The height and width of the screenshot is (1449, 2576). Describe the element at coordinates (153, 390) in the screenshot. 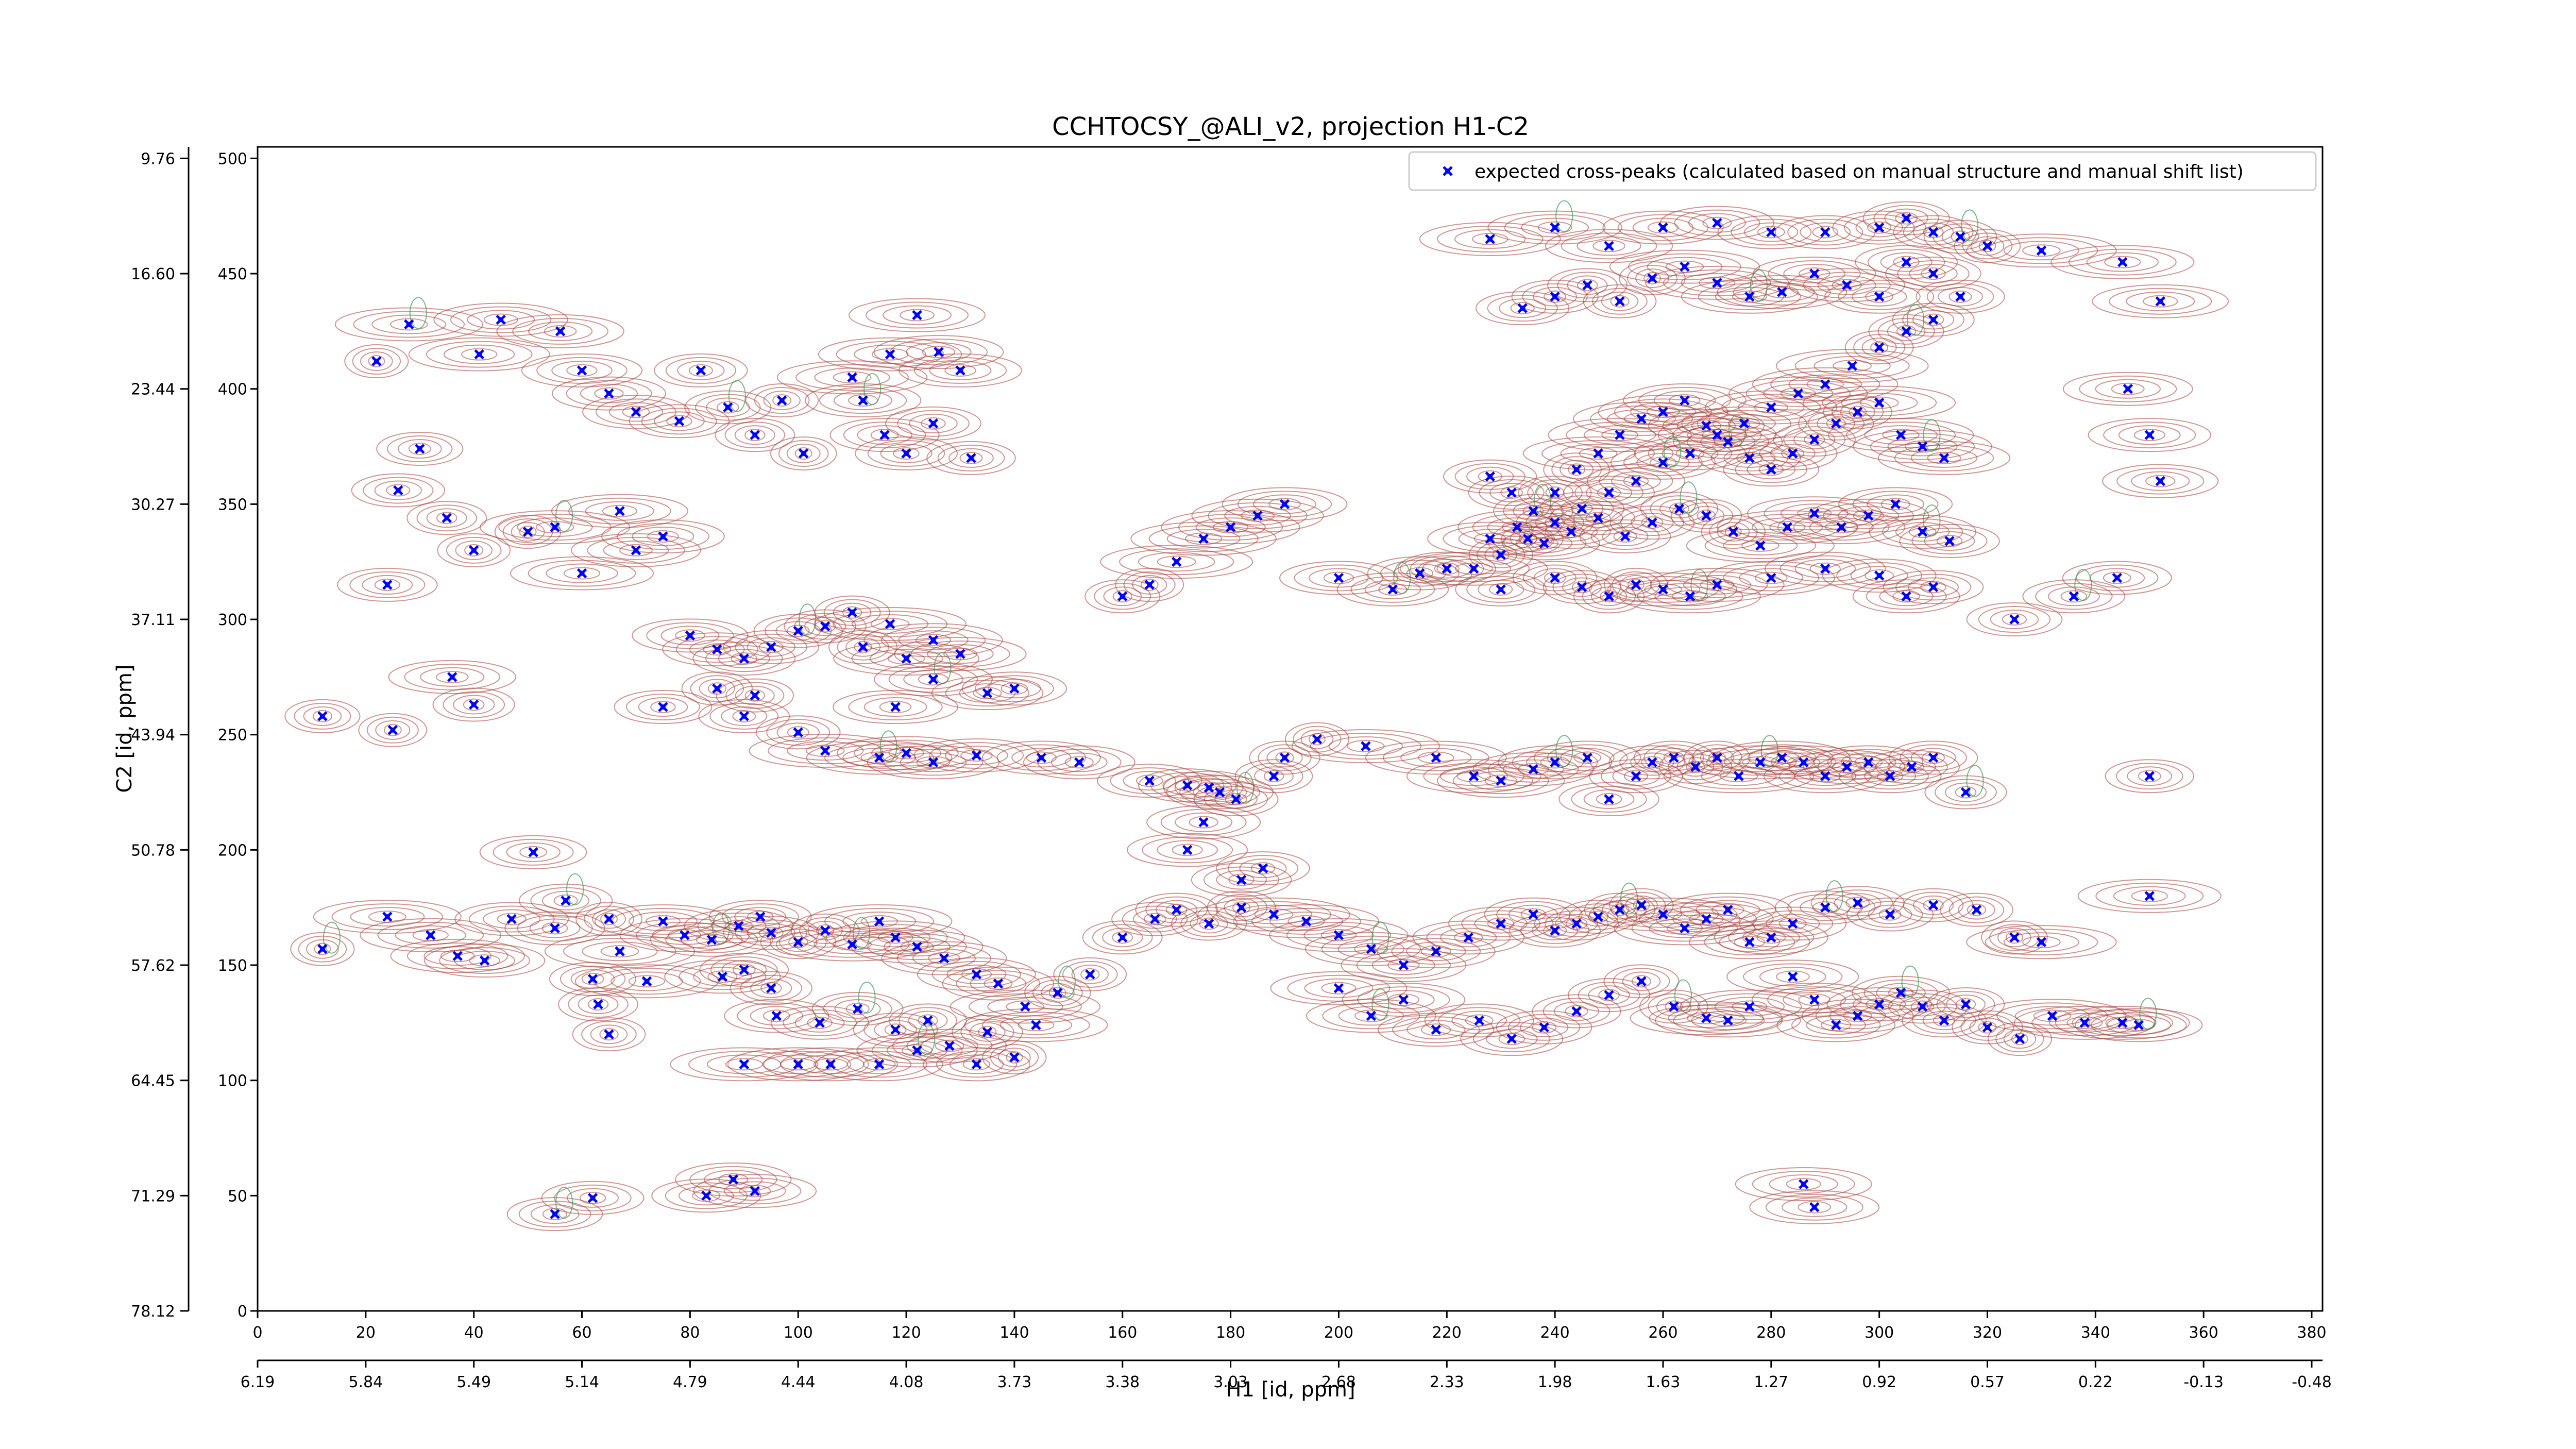

I see `y-ppm-tick-label: 23.44` at that location.